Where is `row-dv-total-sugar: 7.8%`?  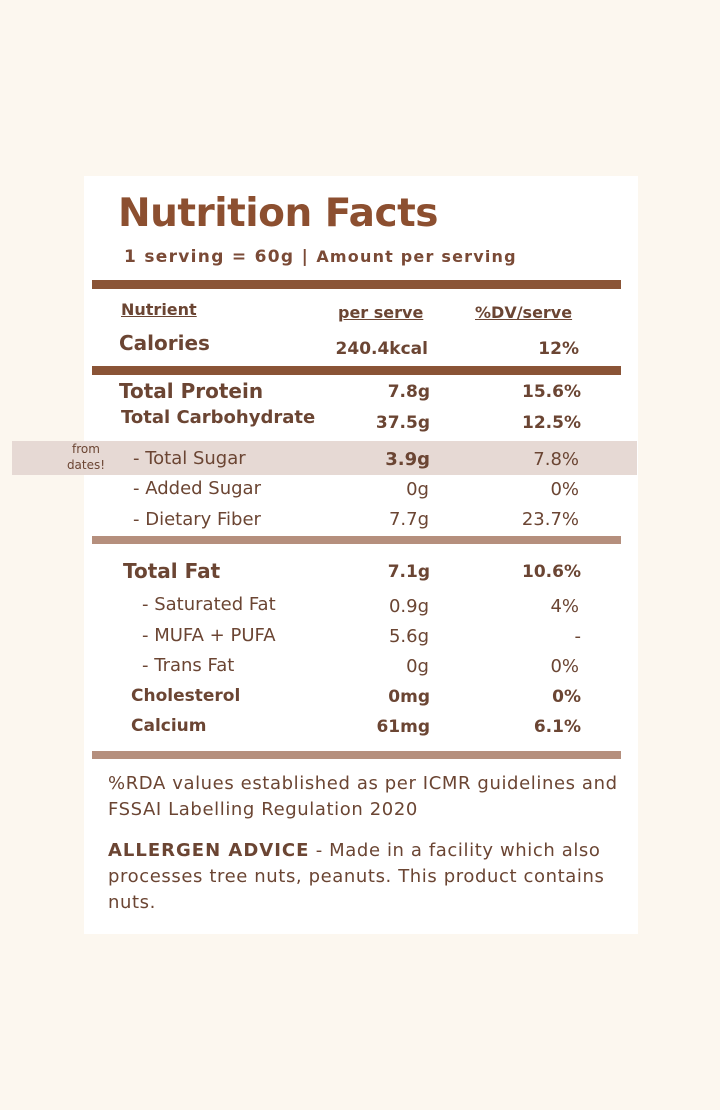 row-dv-total-sugar: 7.8% is located at coordinates (556, 459).